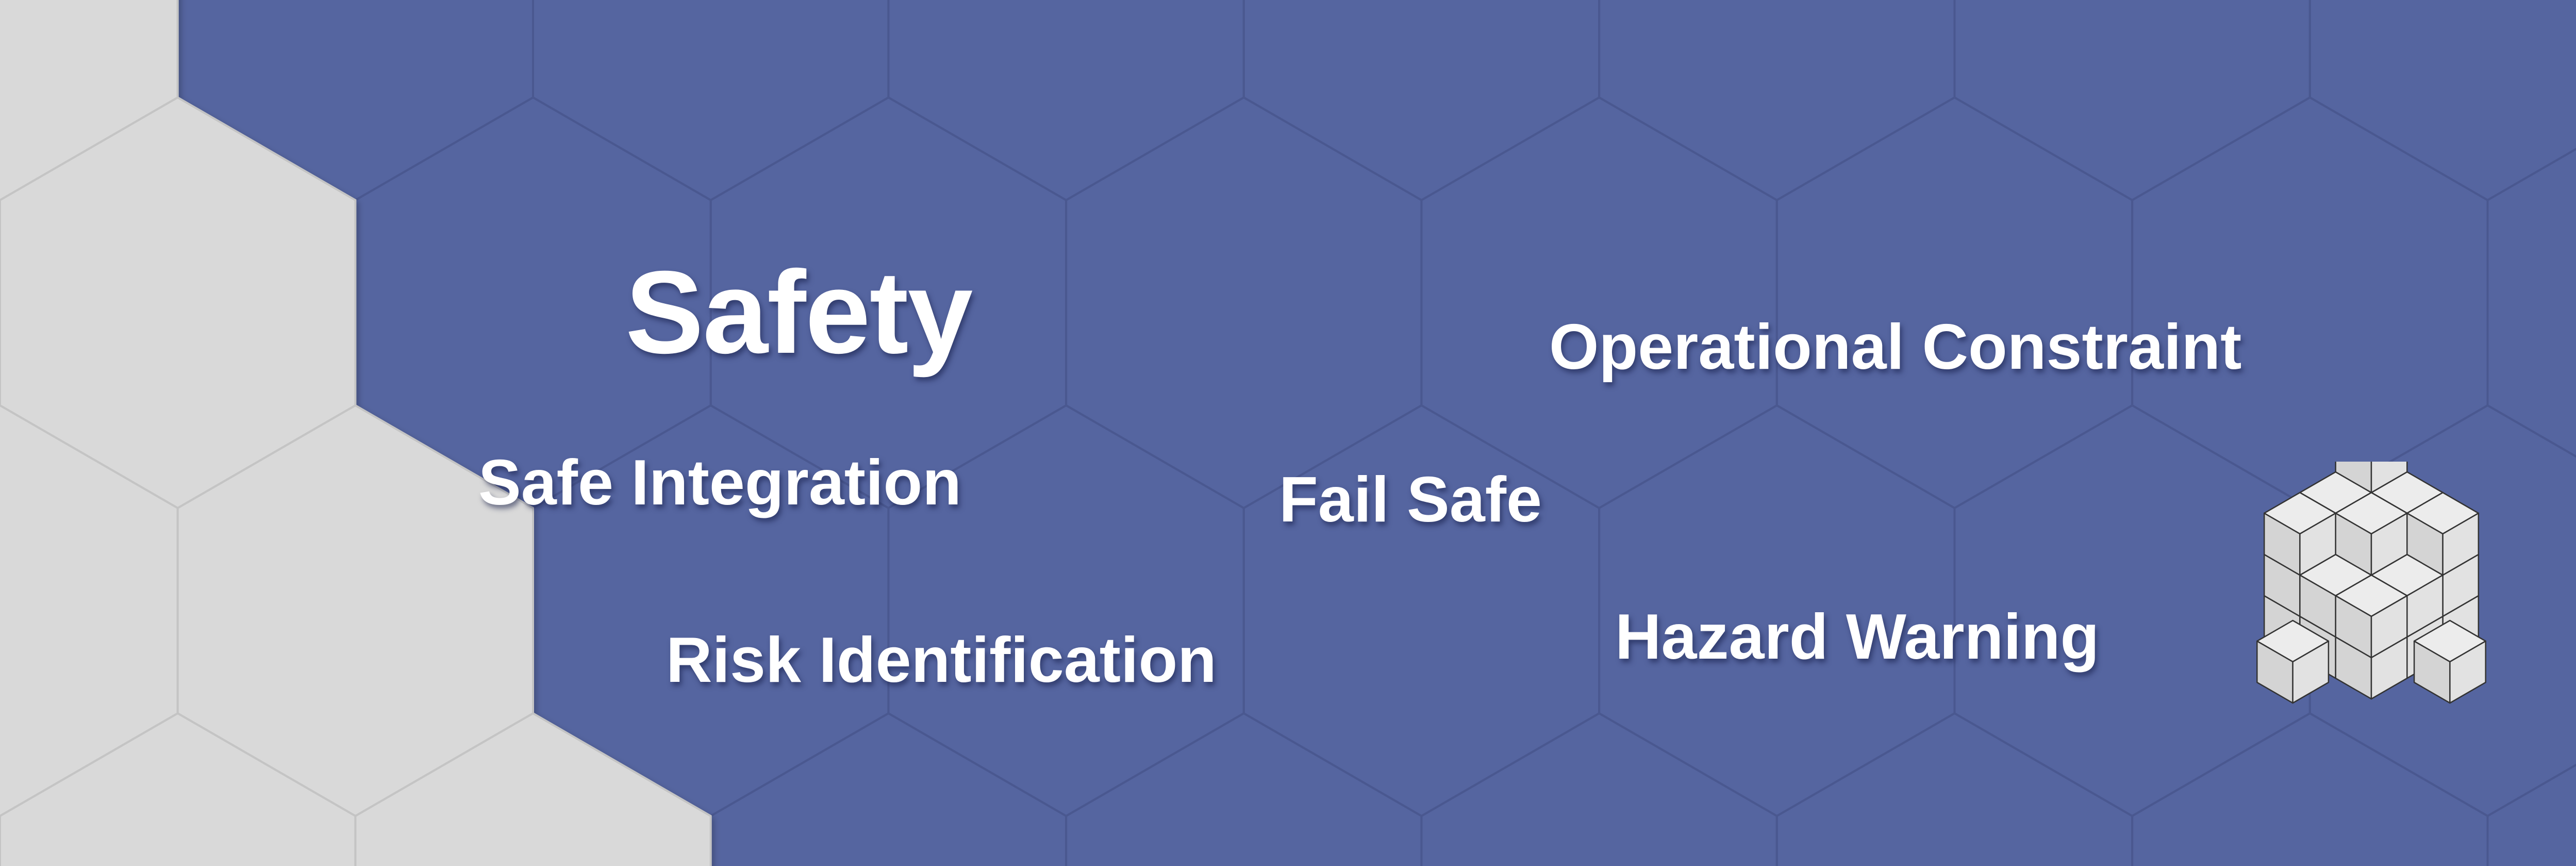  Describe the element at coordinates (1411, 499) in the screenshot. I see `term-fail-safe: Fail Safe` at that location.